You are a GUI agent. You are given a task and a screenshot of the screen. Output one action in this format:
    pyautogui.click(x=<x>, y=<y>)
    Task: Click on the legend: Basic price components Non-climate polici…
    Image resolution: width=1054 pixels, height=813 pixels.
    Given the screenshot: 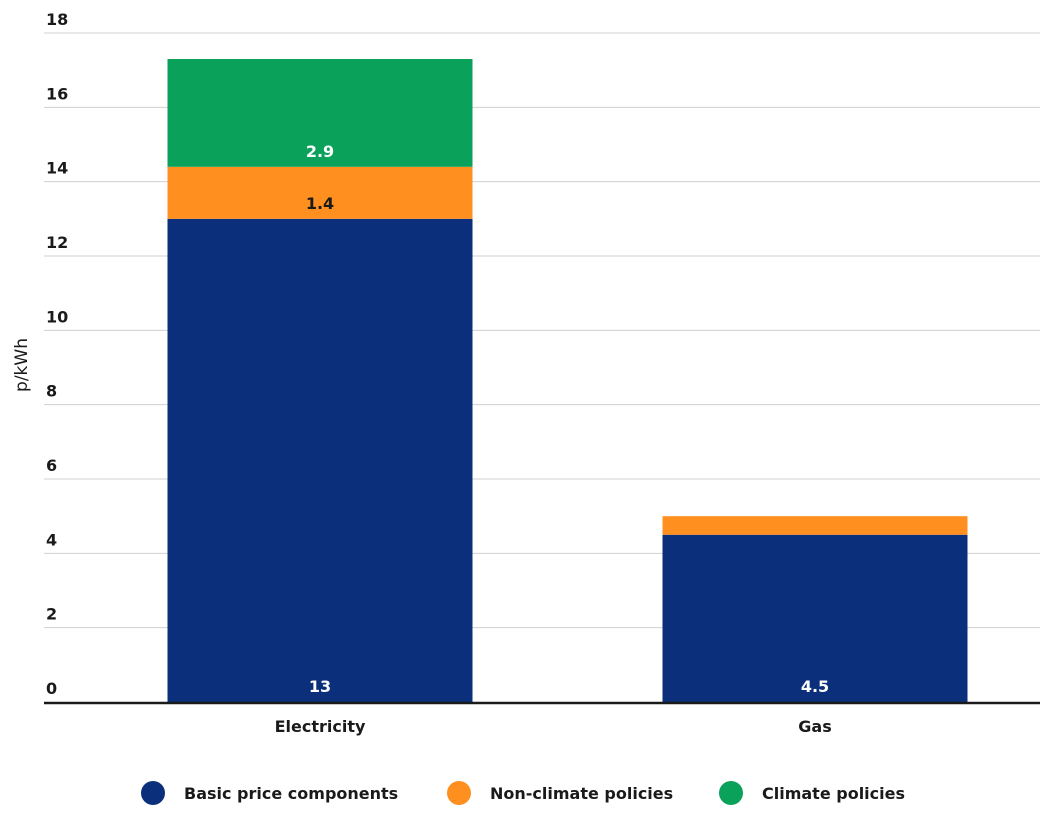 What is the action you would take?
    pyautogui.click(x=523, y=793)
    